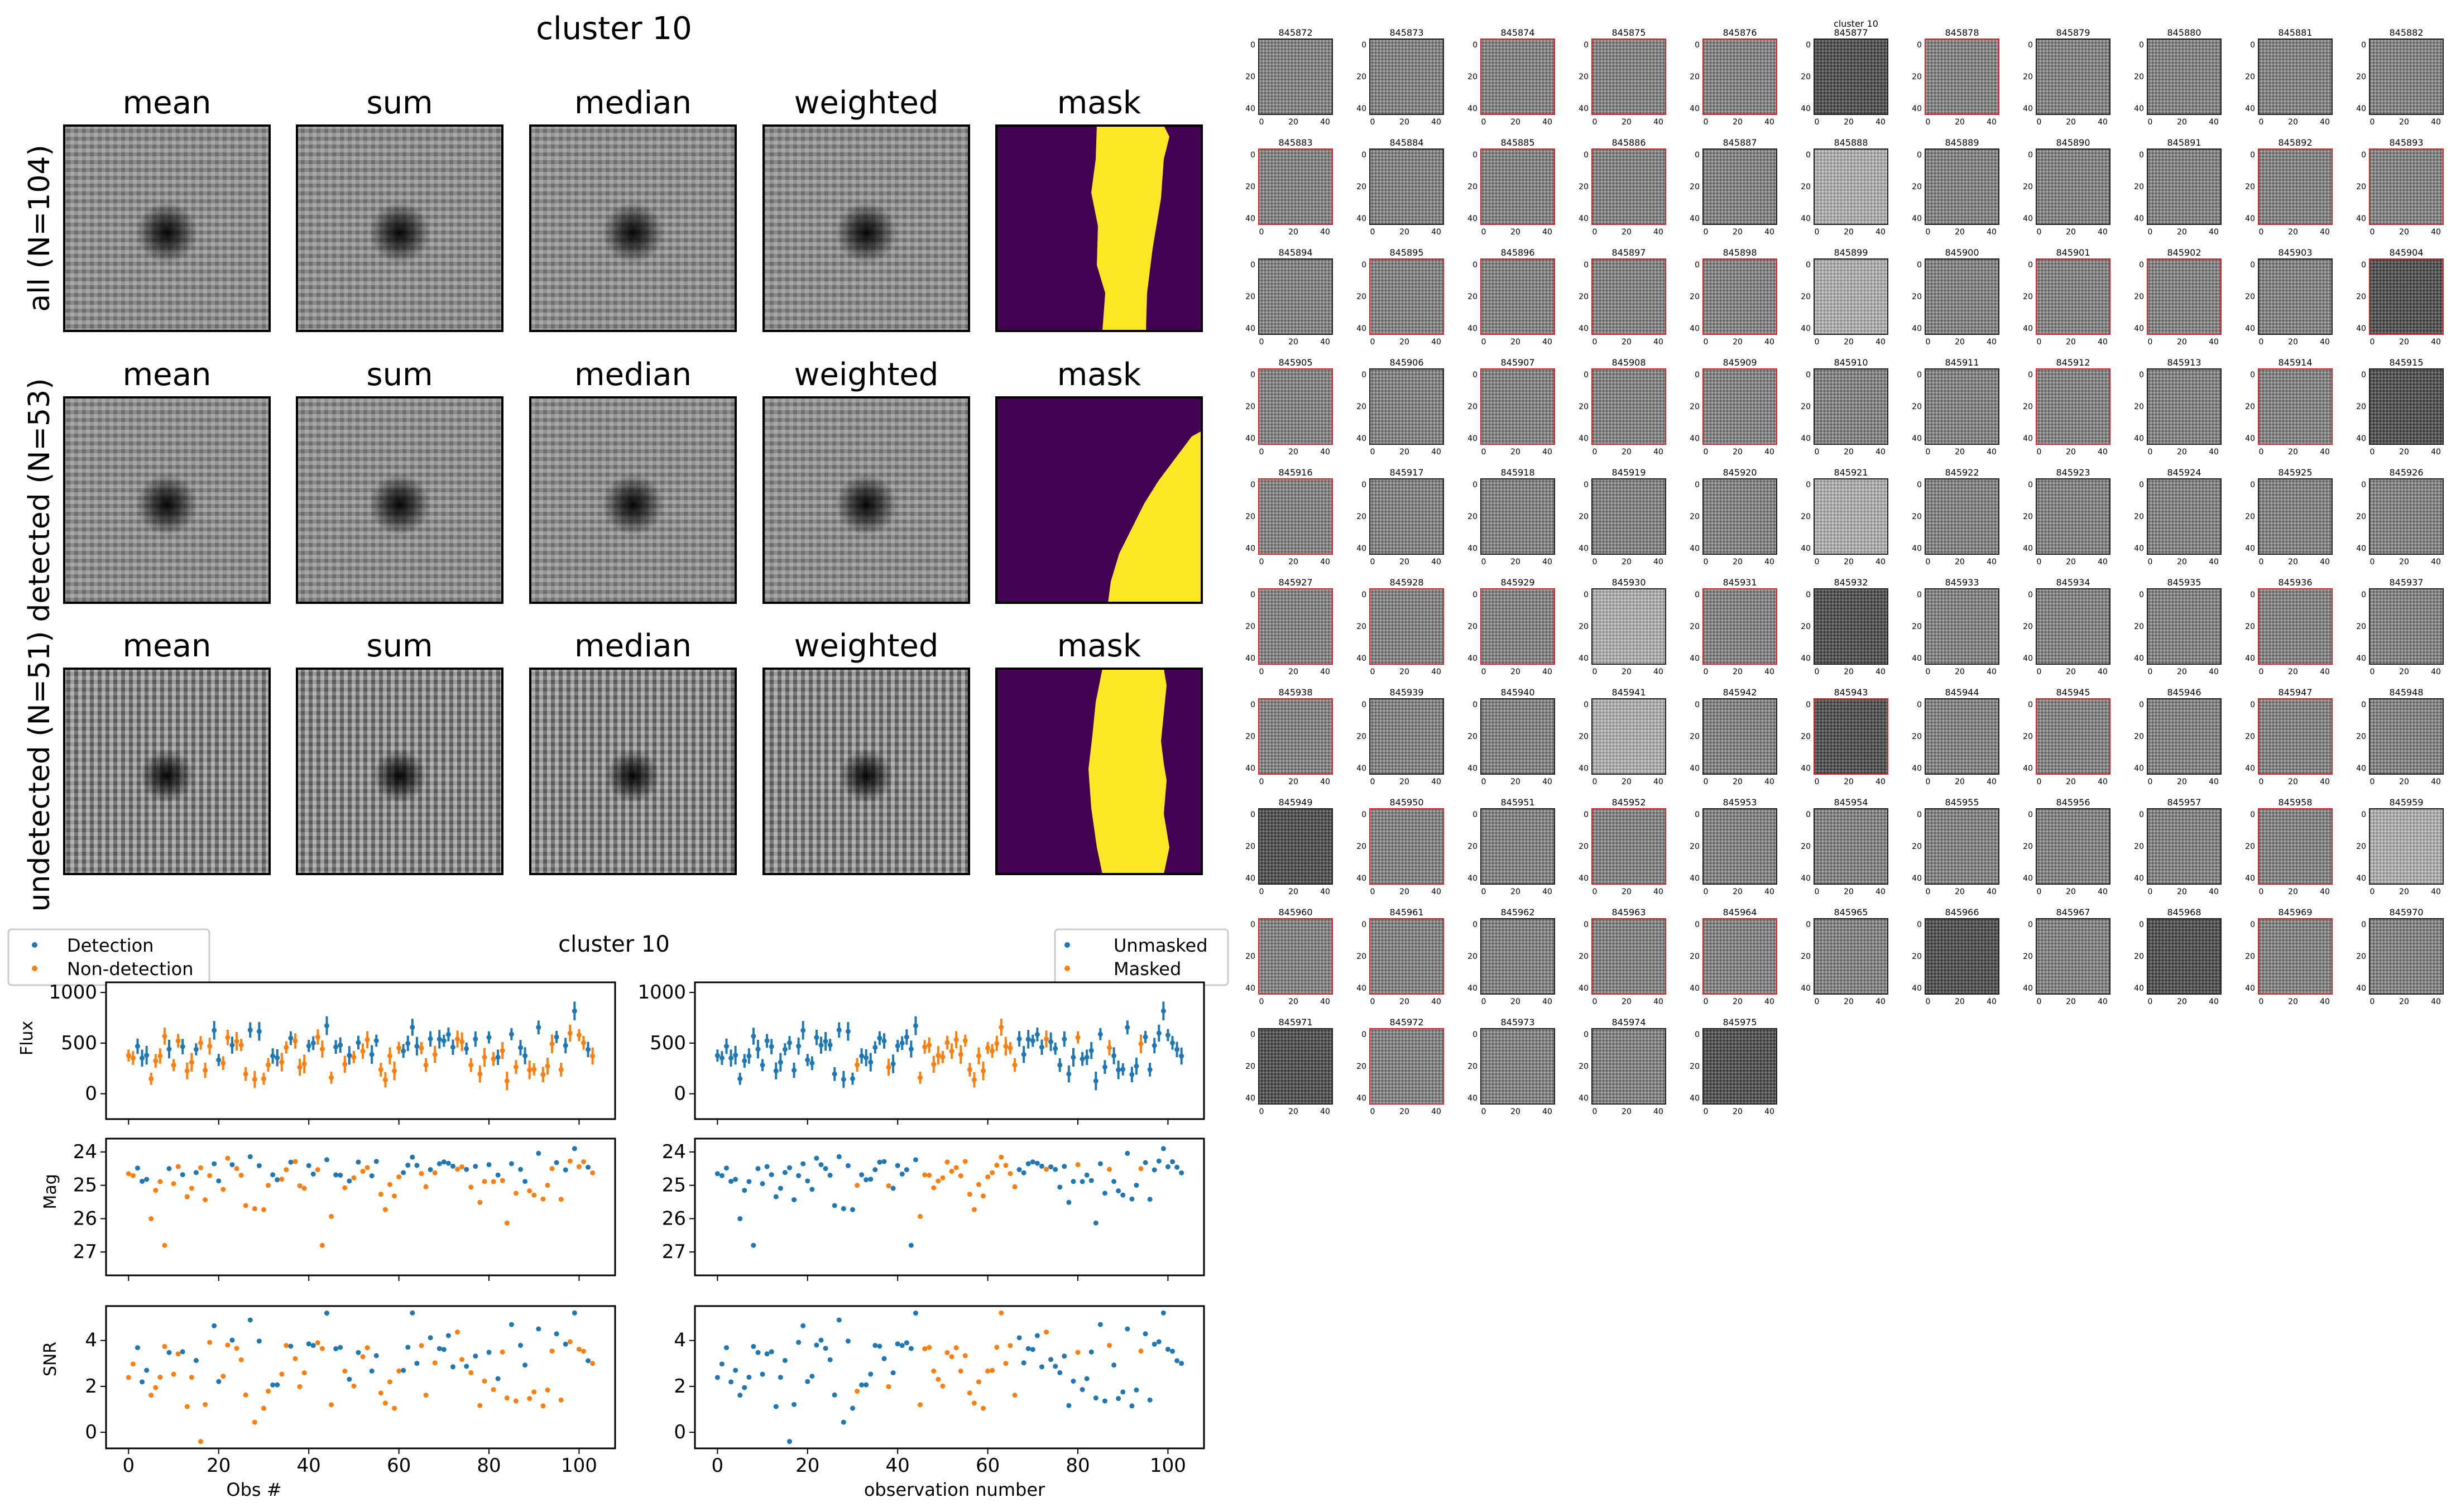 The image size is (2456, 1512). I want to click on thumbnail-label: 845967, so click(2073, 913).